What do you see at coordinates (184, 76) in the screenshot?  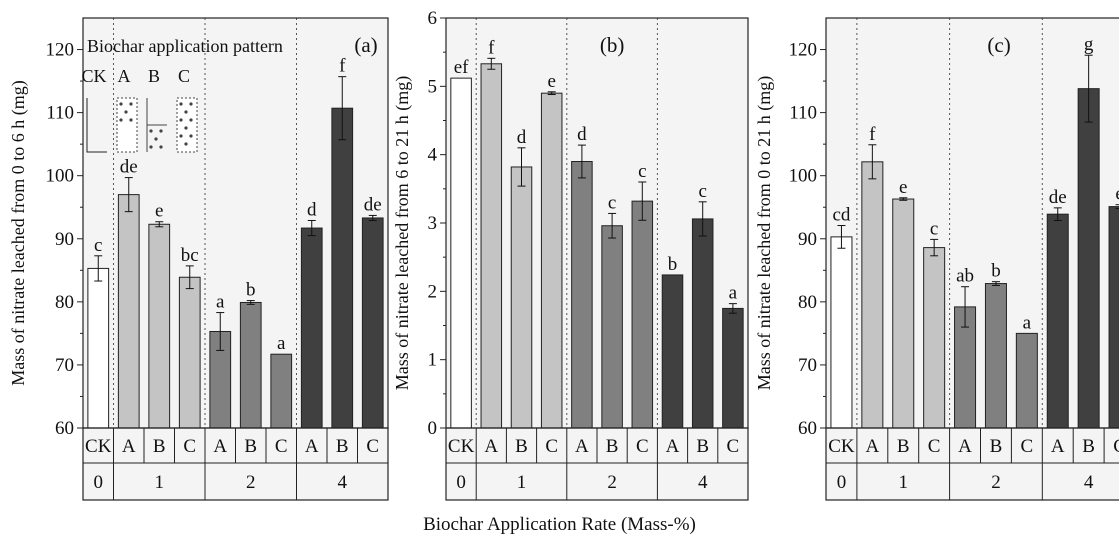 I see `legend-label: C` at bounding box center [184, 76].